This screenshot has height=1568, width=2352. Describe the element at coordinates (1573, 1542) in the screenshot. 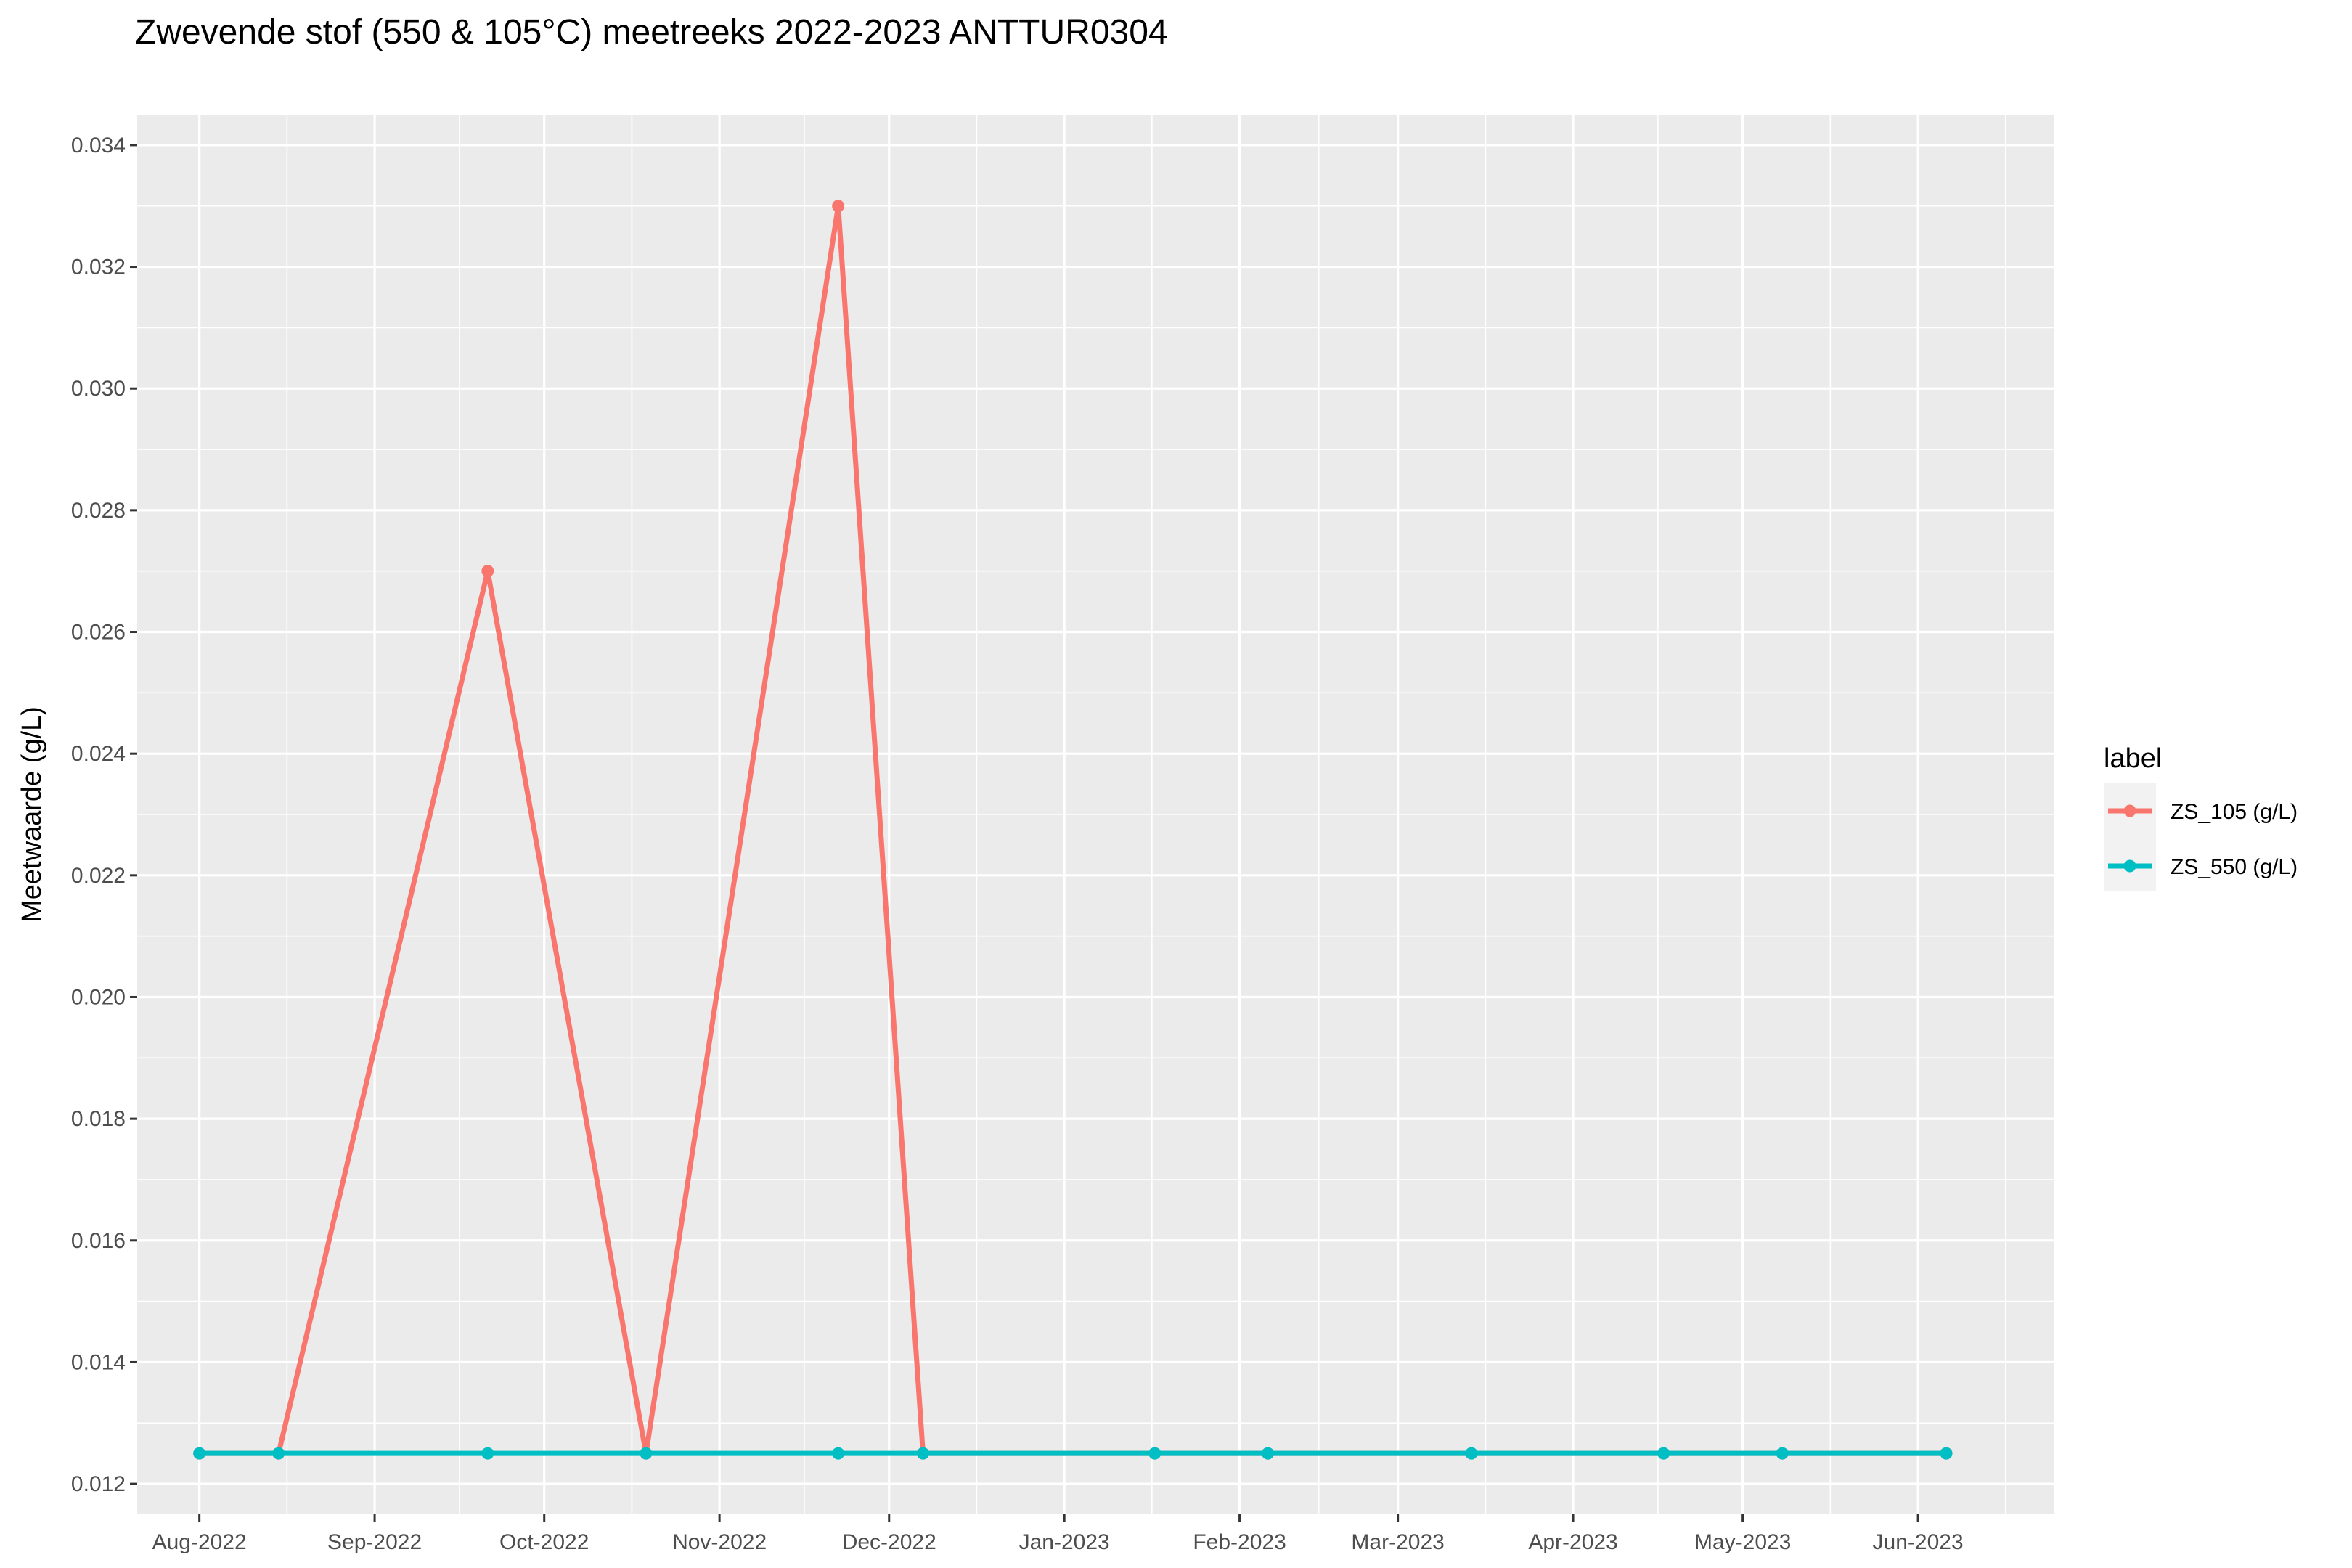

I see `x-tick-label: Apr-2023` at that location.